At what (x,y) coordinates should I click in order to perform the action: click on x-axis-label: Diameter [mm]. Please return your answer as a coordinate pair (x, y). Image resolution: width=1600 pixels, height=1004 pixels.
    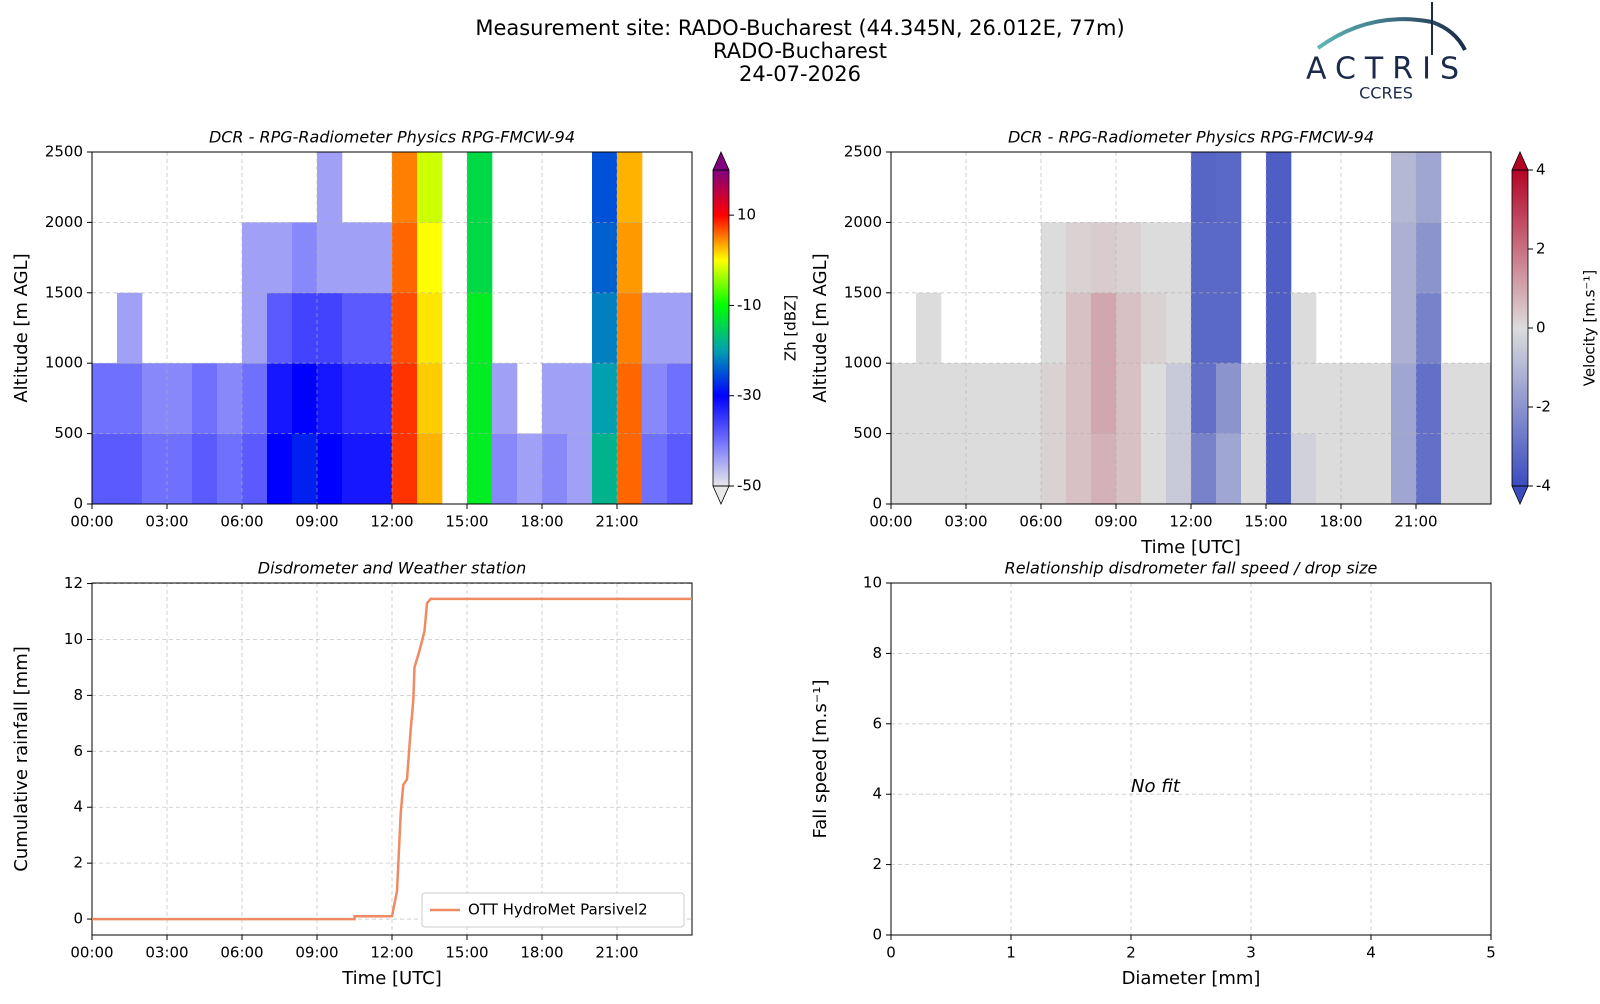
    Looking at the image, I should click on (1191, 978).